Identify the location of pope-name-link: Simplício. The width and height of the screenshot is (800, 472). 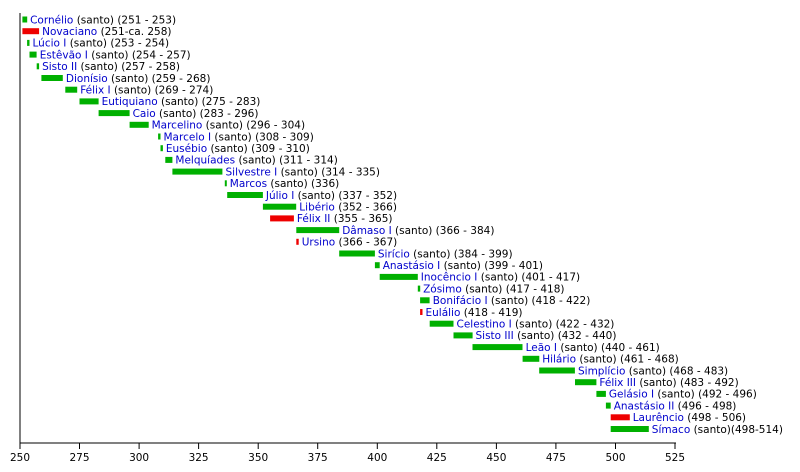
(601, 371).